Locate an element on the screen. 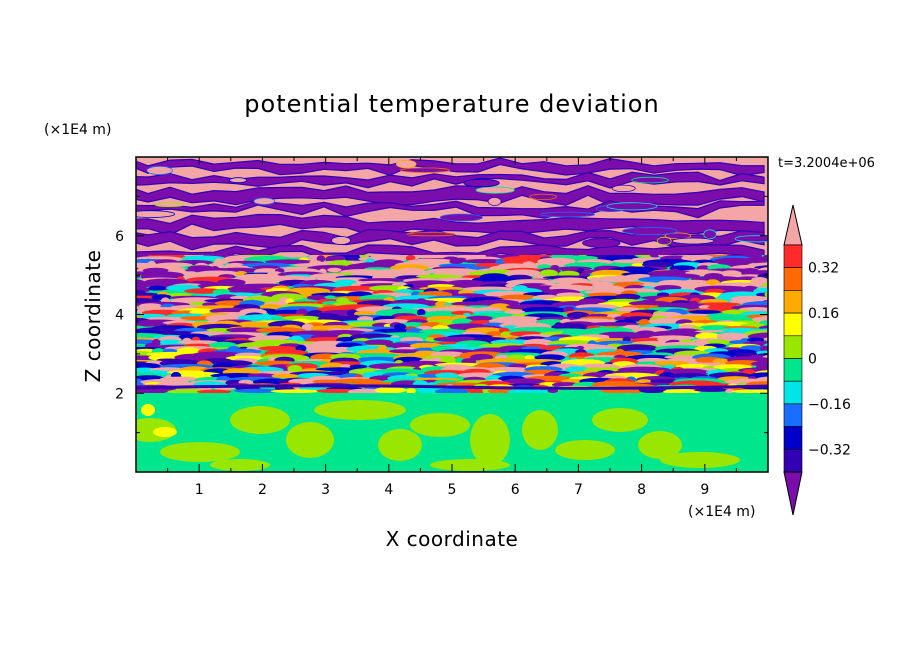  x-tick-label: 4 is located at coordinates (388, 490).